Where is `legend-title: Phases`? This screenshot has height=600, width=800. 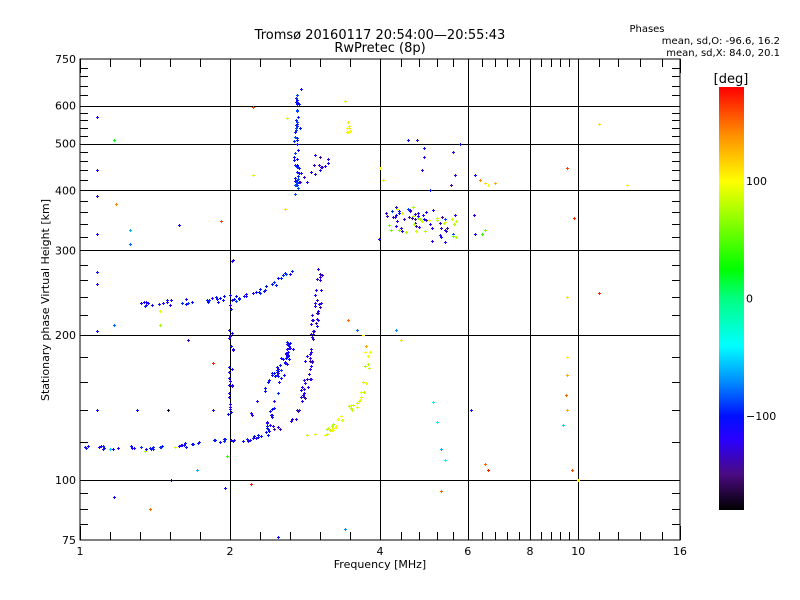
legend-title: Phases is located at coordinates (646, 29).